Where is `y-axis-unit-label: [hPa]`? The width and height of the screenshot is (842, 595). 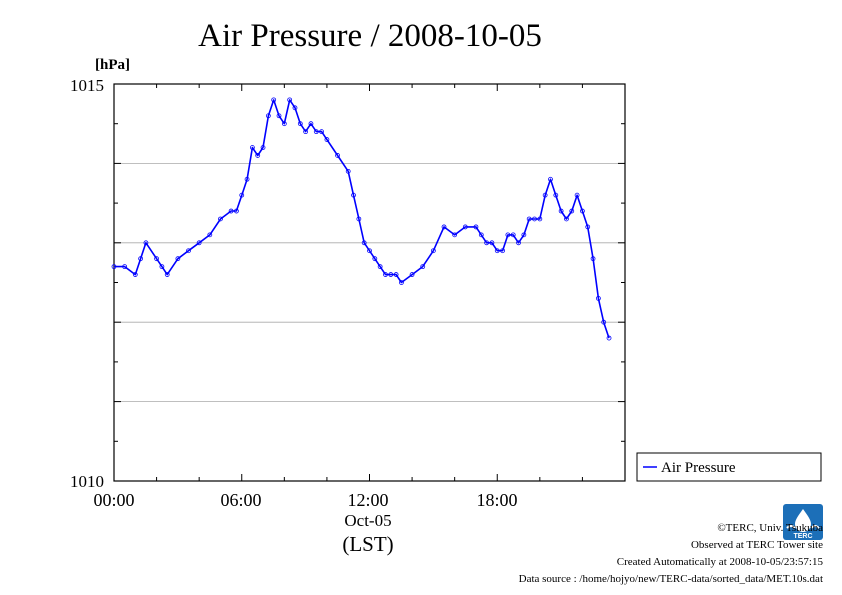
y-axis-unit-label: [hPa] is located at coordinates (112, 65).